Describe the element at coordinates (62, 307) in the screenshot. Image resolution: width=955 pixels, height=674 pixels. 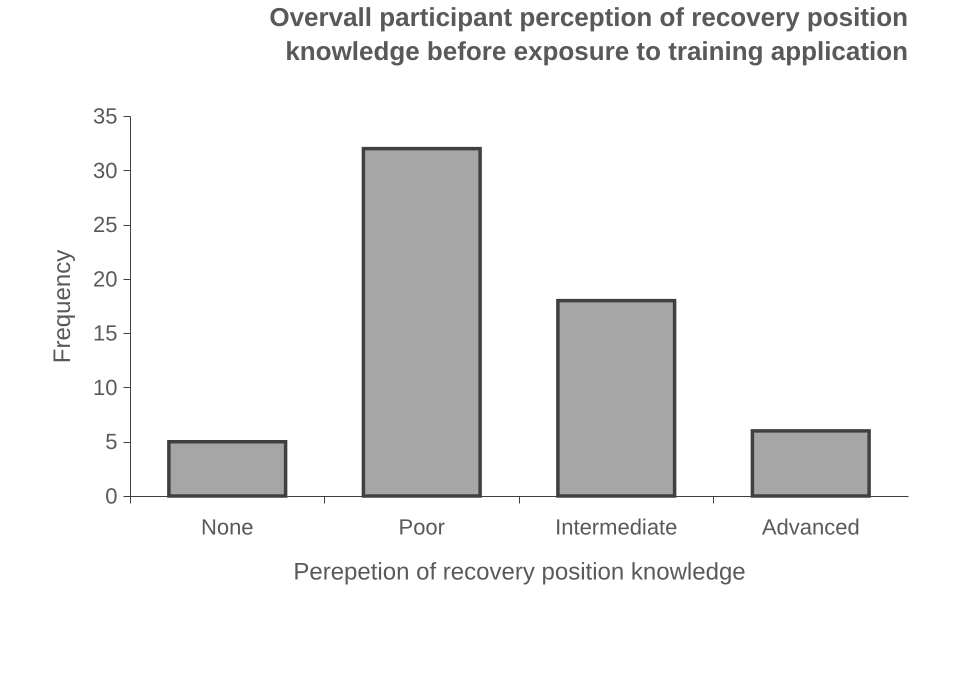
I see `y-axis-title: Frequency` at that location.